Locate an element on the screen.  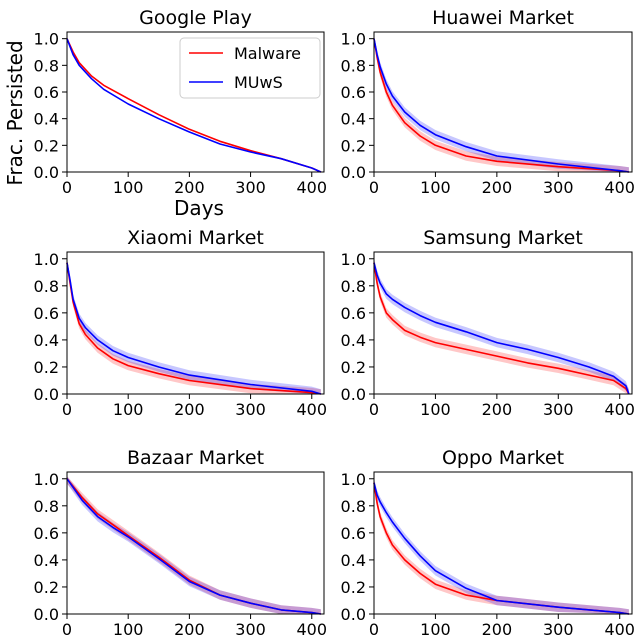
plot-area-samsung-market is located at coordinates (503, 323).